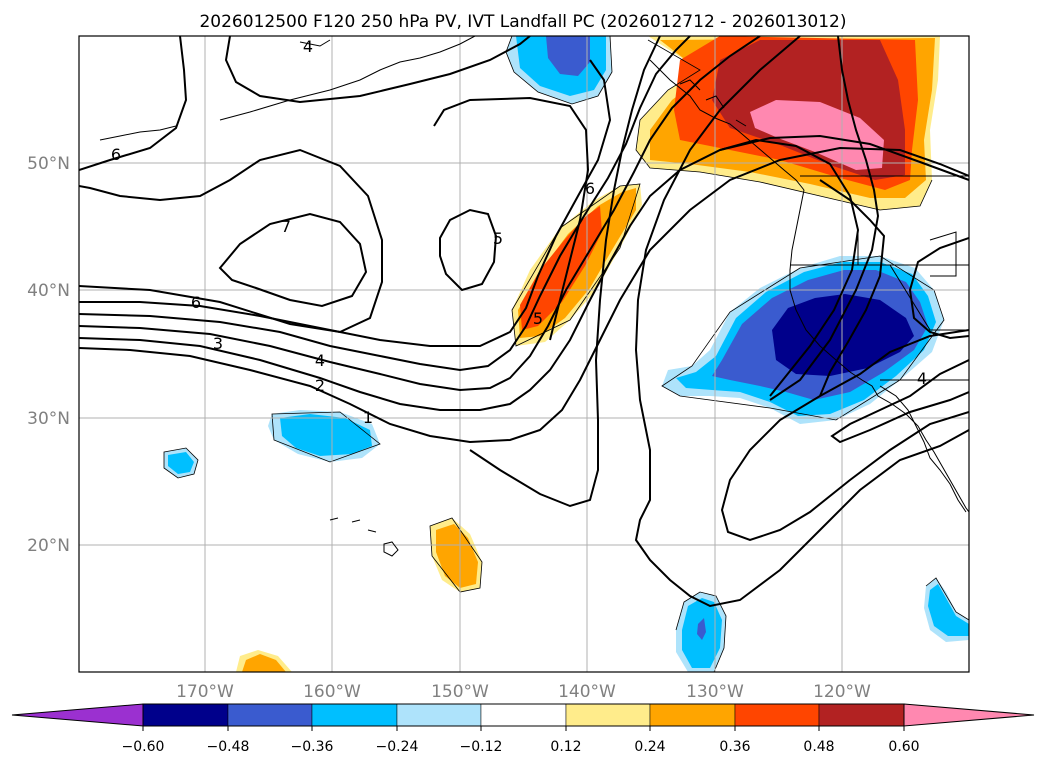  What do you see at coordinates (565, 747) in the screenshot?
I see `colorbar-tick-label: 0.12` at bounding box center [565, 747].